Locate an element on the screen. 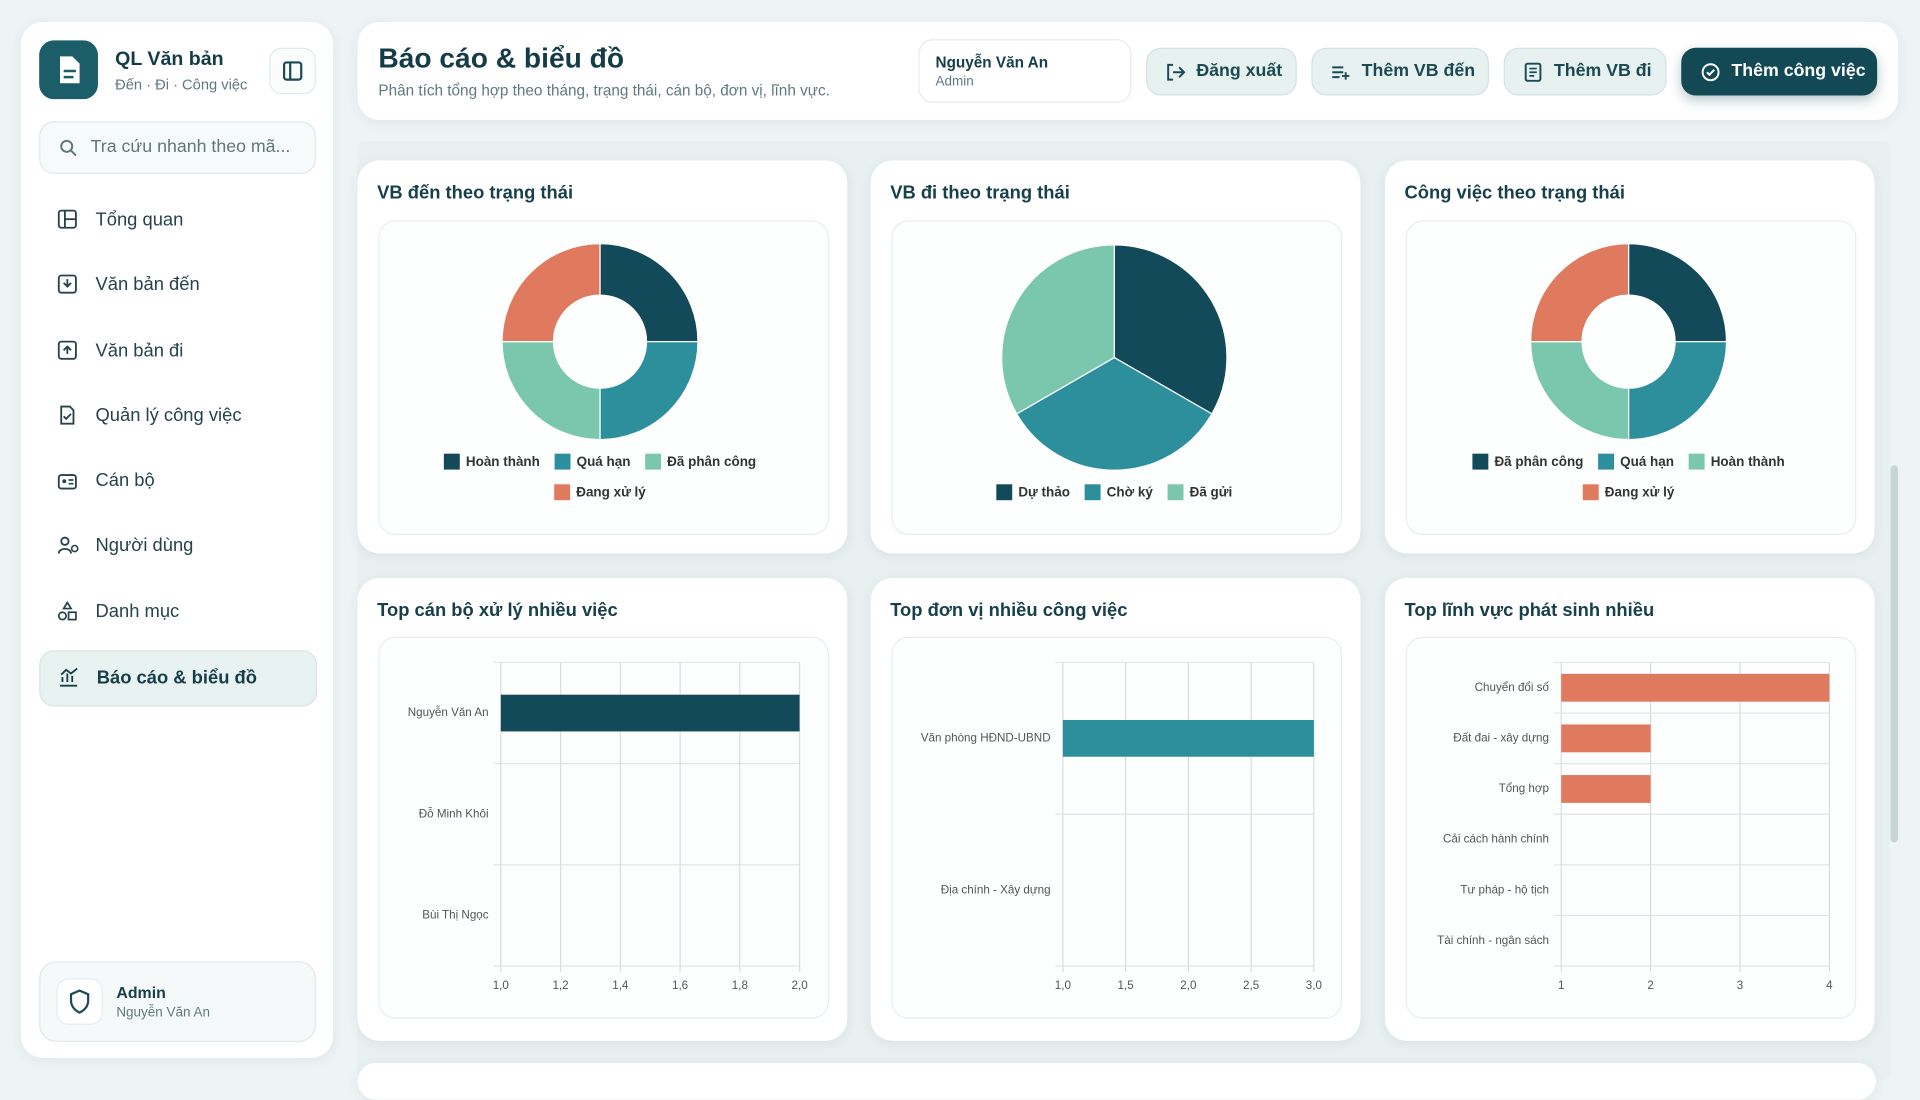  button-label: Thêm công việc is located at coordinates (1798, 71).